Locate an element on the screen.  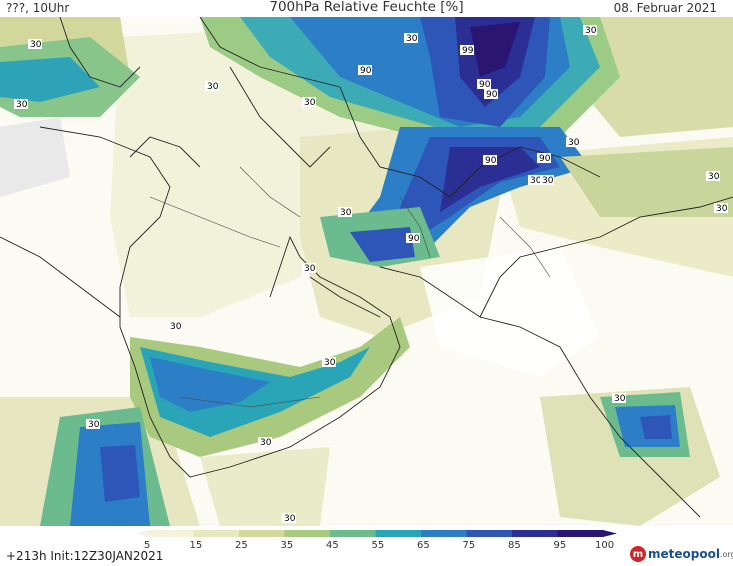
location-label: ???, 10Uhr is located at coordinates (38, 8).